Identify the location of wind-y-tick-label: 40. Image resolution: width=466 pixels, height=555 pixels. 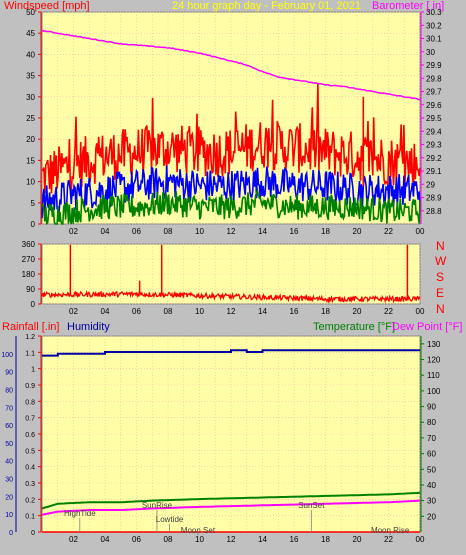
(30, 54).